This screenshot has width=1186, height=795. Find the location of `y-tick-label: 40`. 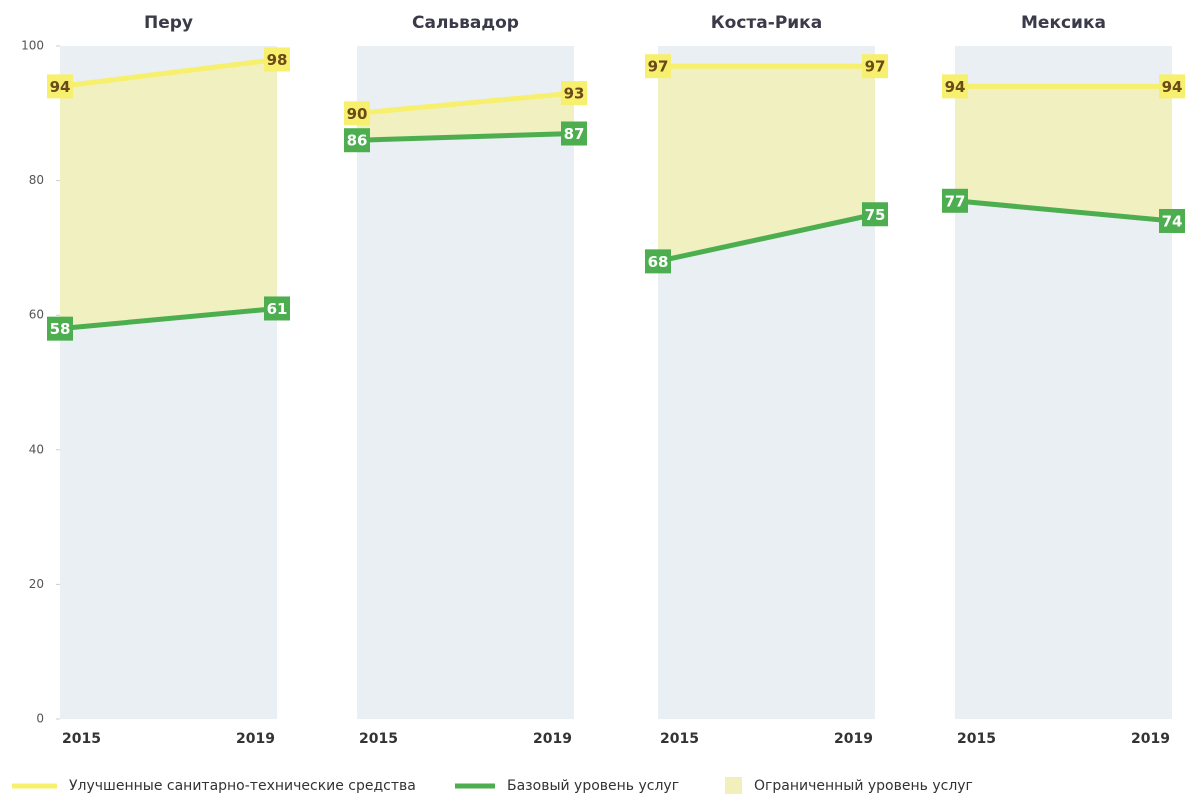

y-tick-label: 40 is located at coordinates (36, 449).